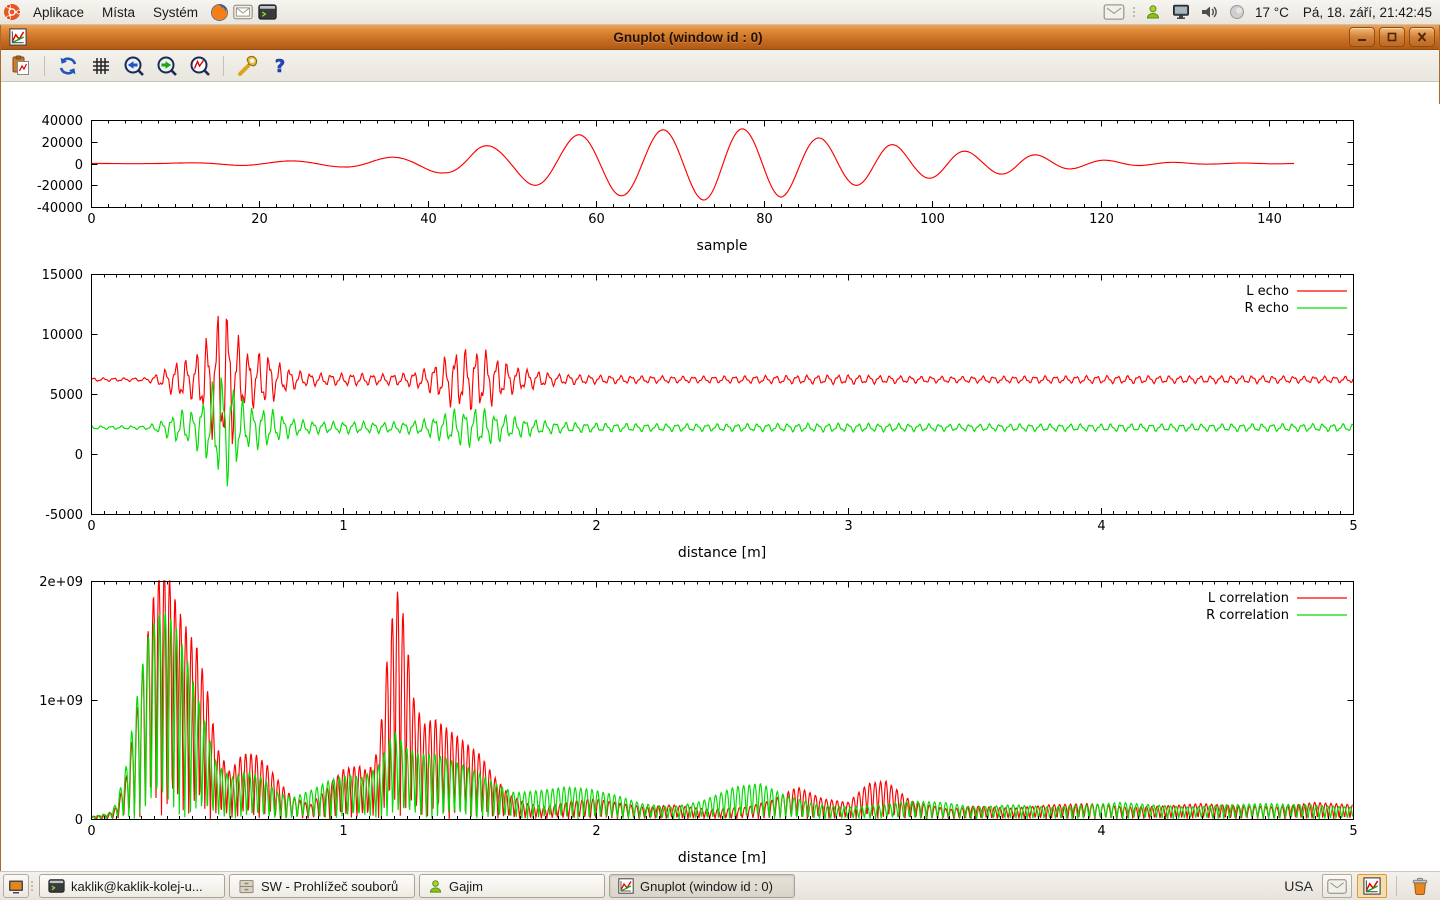 The image size is (1440, 901). I want to click on y-tick-label: -40000, so click(60, 208).